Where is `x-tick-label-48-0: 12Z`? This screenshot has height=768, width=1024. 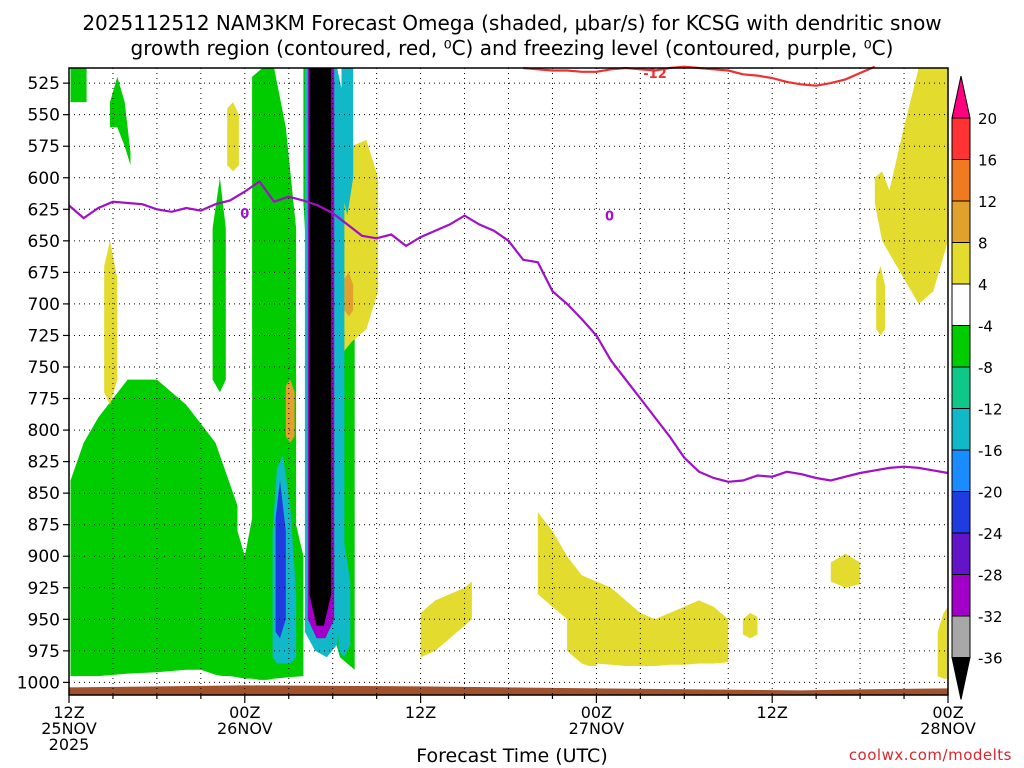 x-tick-label-48-0: 12Z is located at coordinates (772, 712).